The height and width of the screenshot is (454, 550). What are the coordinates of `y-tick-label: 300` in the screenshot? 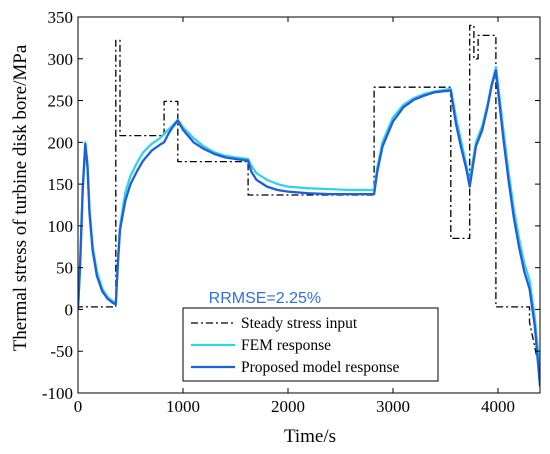 It's located at (61, 59).